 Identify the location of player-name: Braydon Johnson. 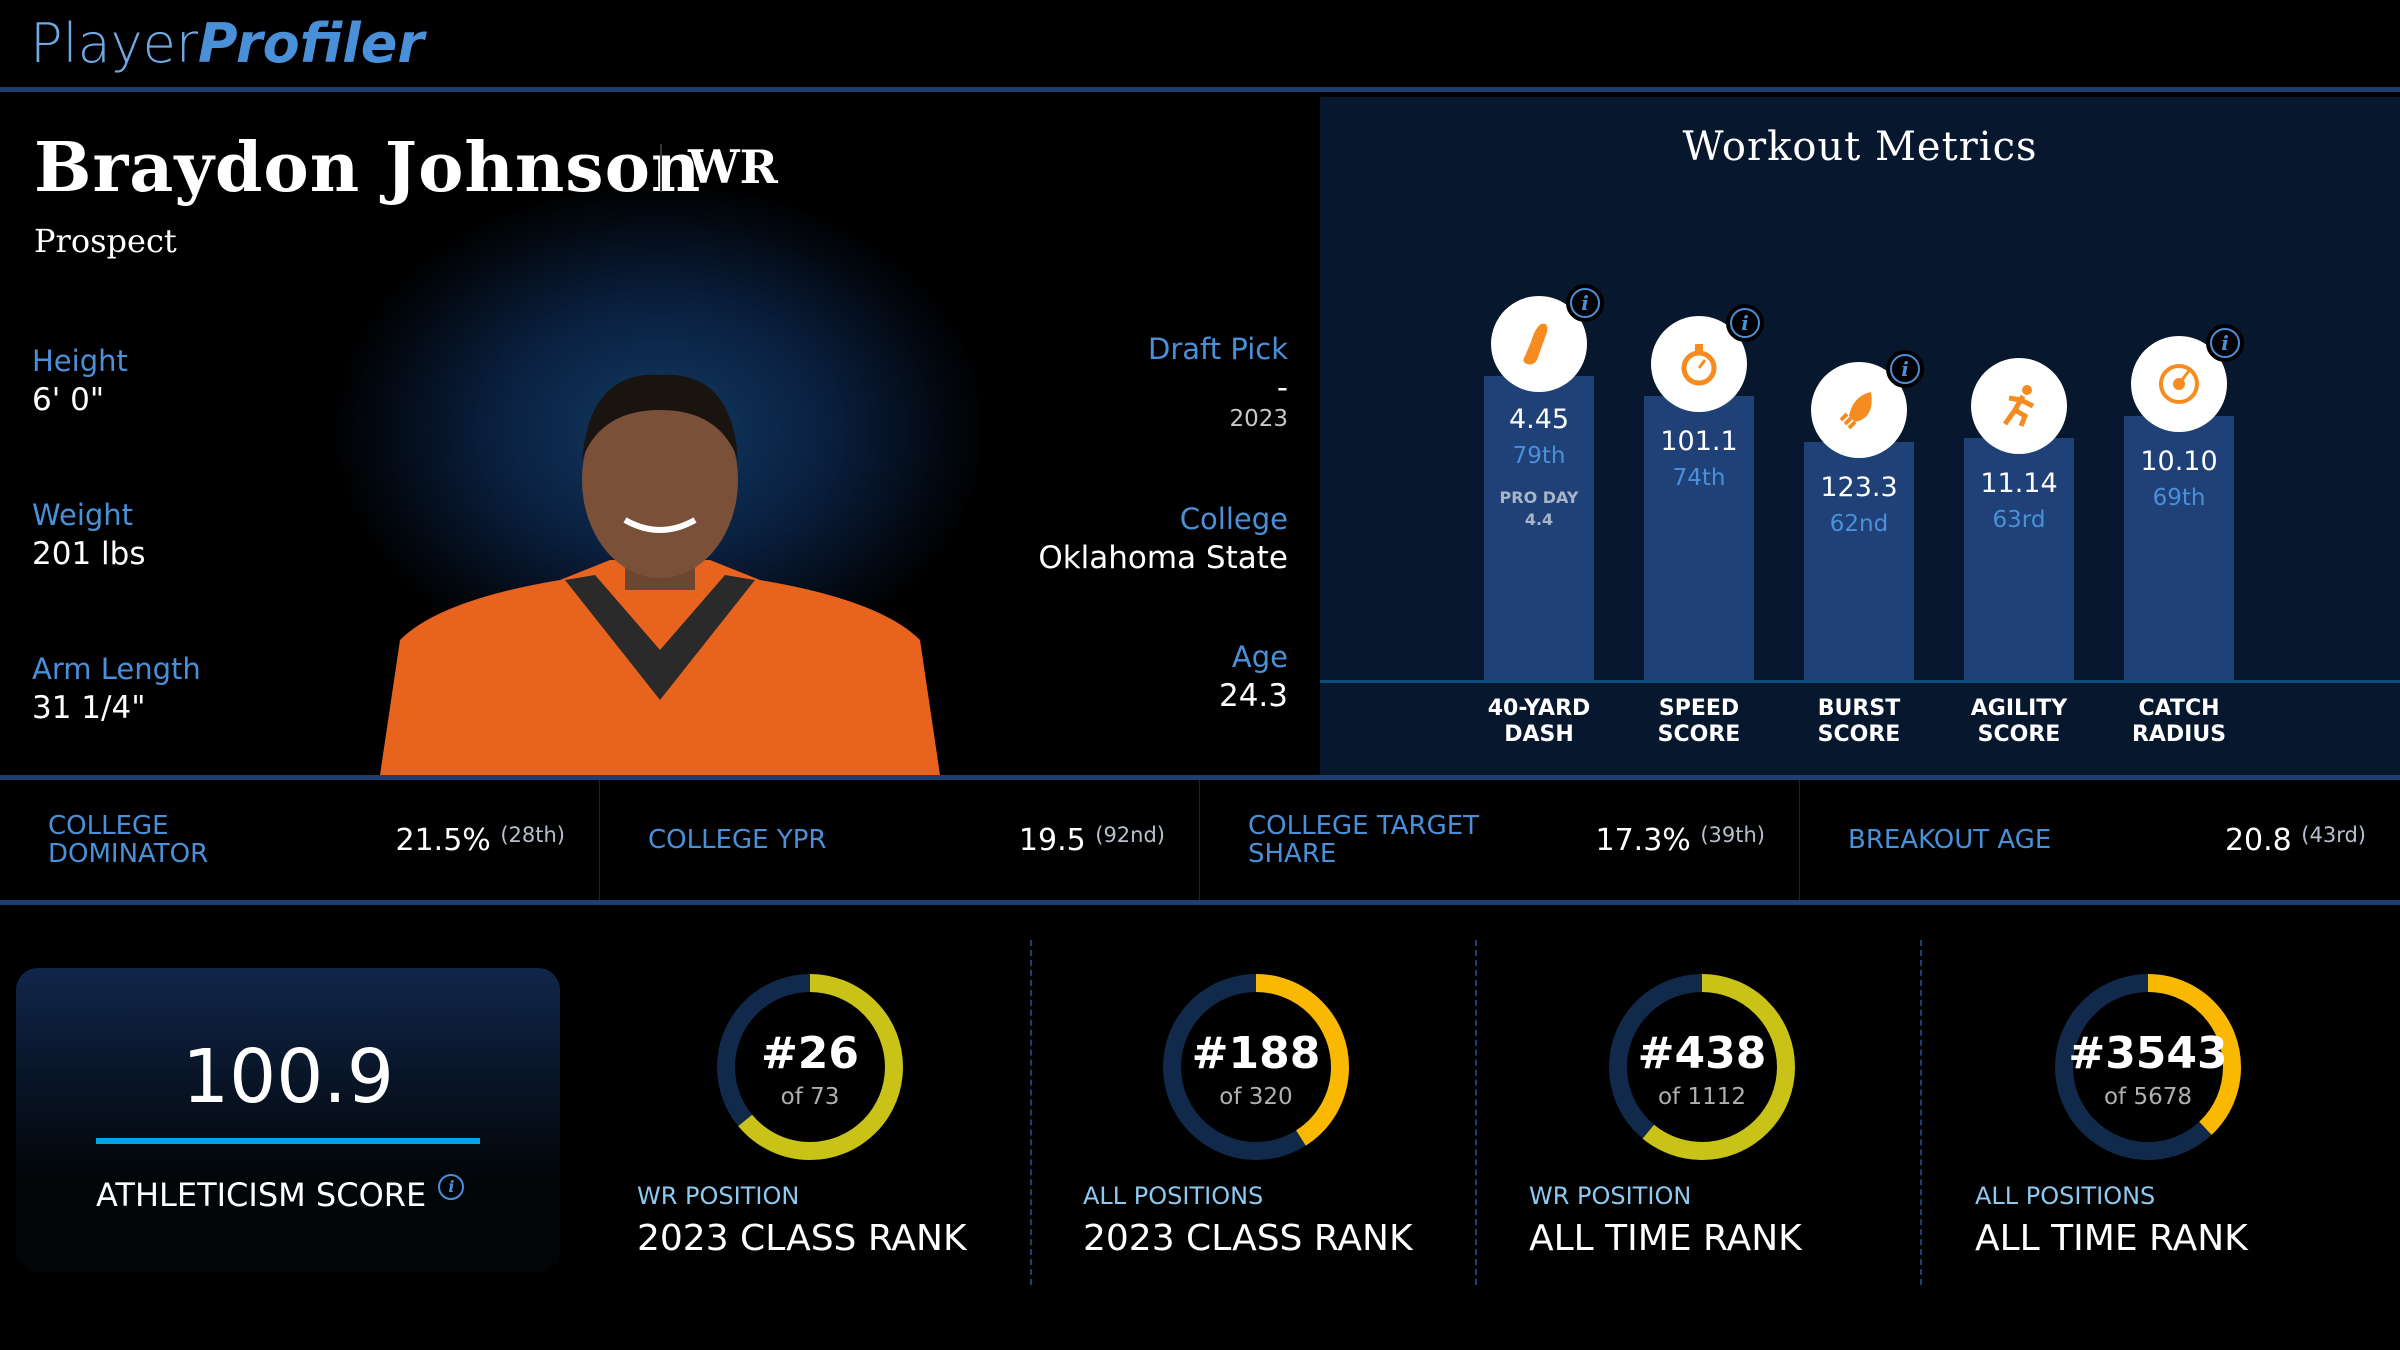
(368, 168).